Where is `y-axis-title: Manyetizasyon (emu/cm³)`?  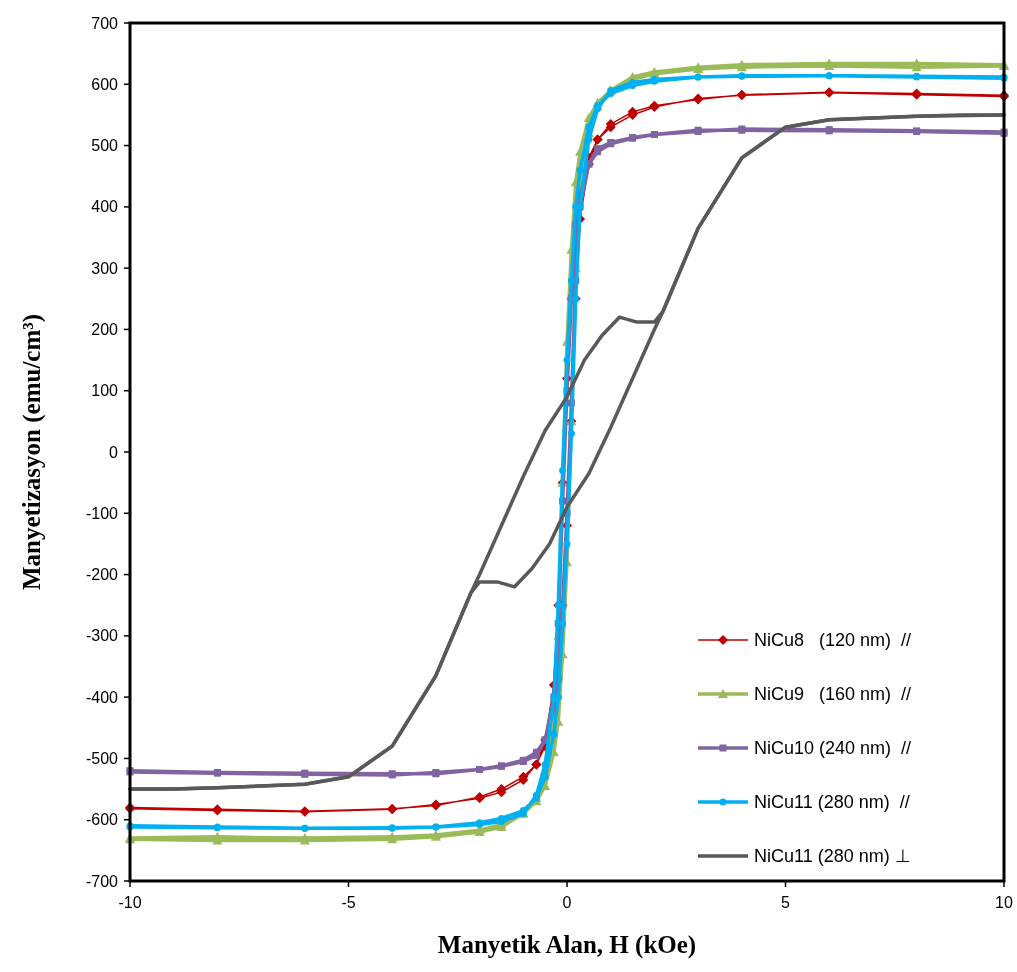
y-axis-title: Manyetizasyon (emu/cm³) is located at coordinates (32, 452).